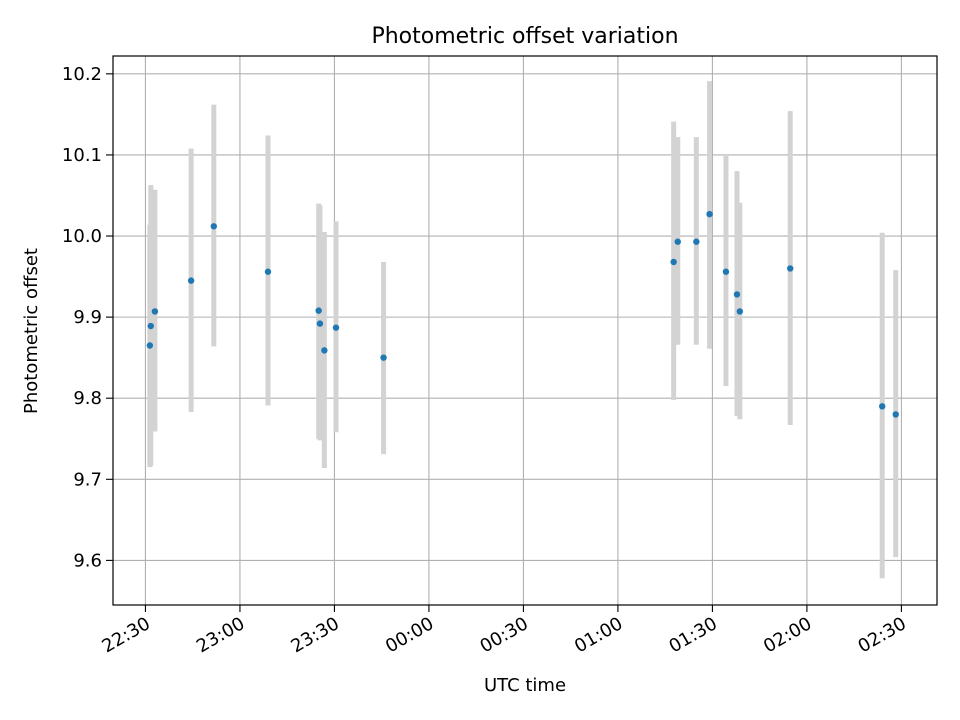 Image resolution: width=960 pixels, height=720 pixels. Describe the element at coordinates (126, 635) in the screenshot. I see `x-tick-label: 22:30` at that location.